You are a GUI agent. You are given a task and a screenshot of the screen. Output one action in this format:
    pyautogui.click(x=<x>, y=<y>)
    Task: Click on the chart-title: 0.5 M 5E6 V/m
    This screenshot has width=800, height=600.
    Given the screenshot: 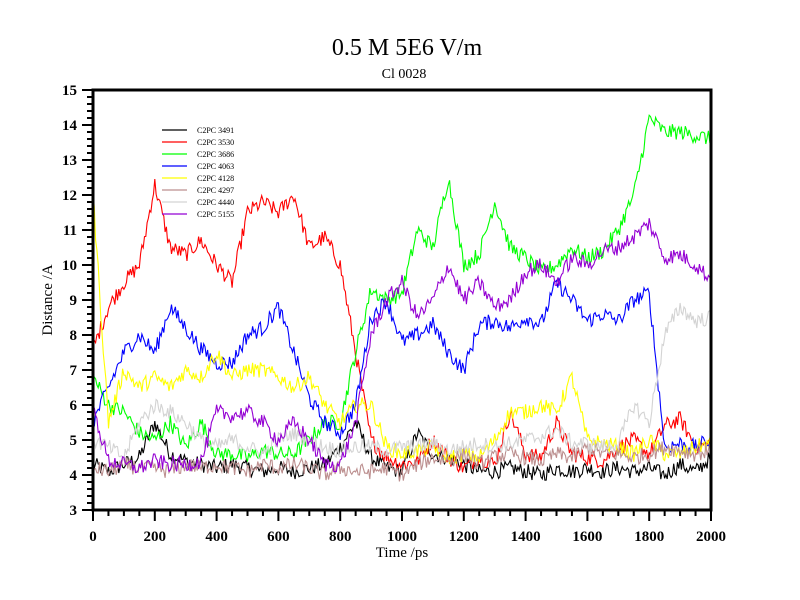 What is the action you would take?
    pyautogui.click(x=407, y=48)
    